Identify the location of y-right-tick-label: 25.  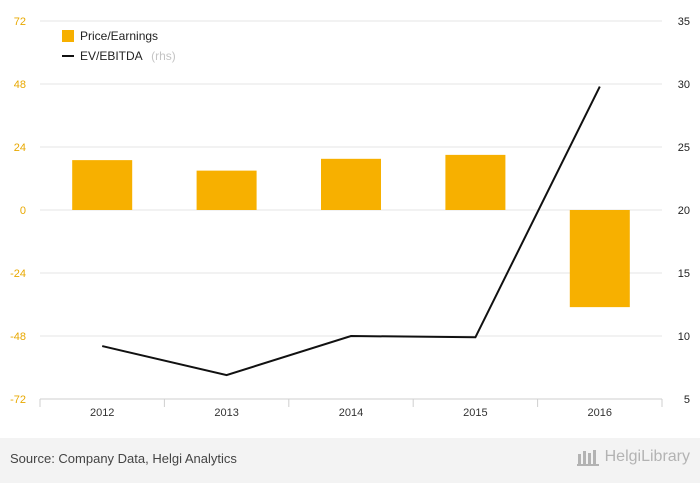
(684, 148).